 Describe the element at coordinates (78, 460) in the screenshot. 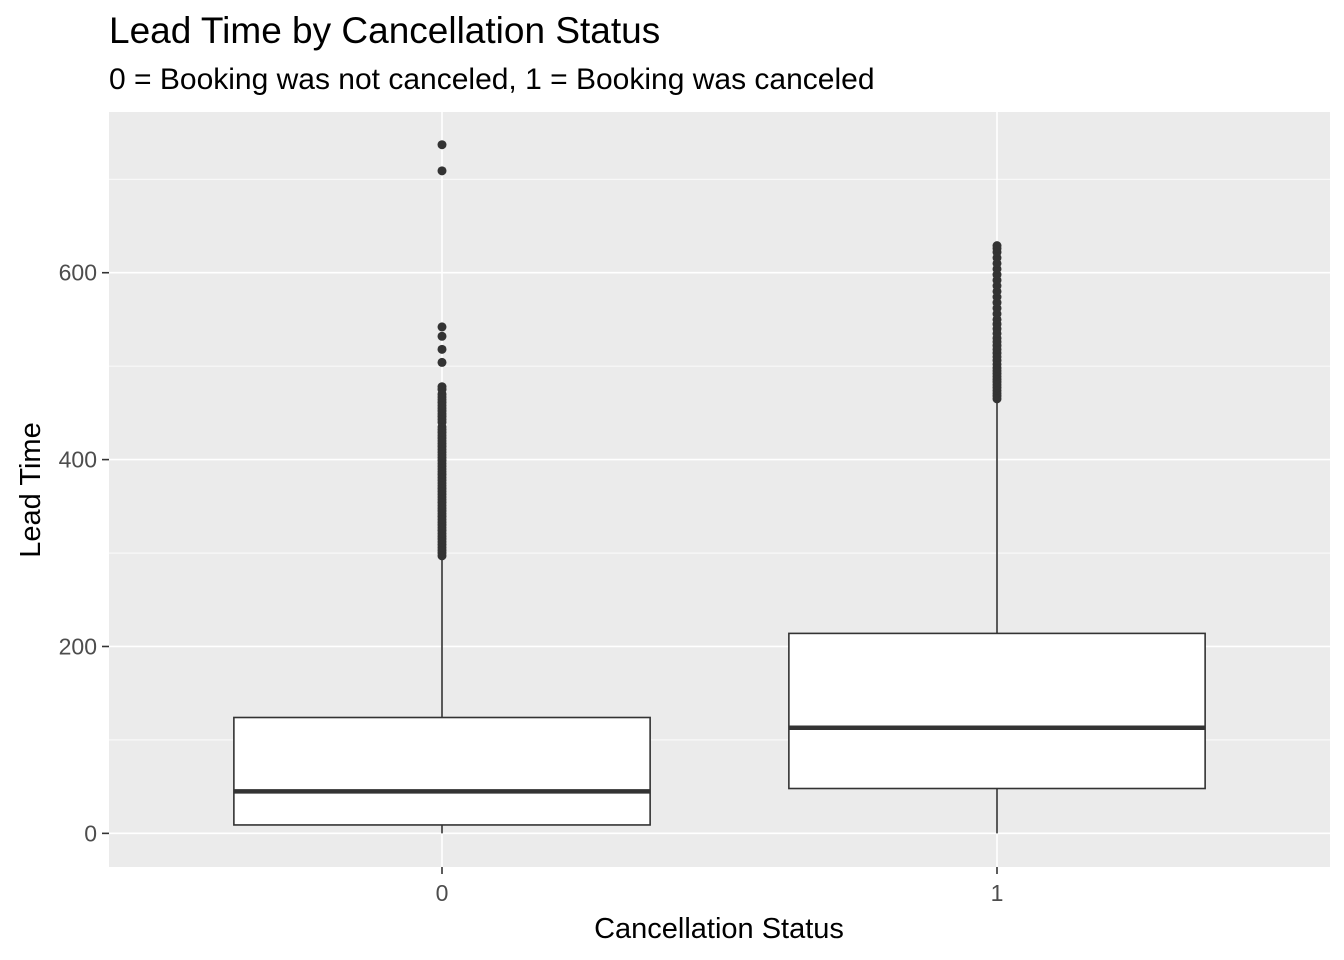

I see `y-tick-label: 400` at that location.